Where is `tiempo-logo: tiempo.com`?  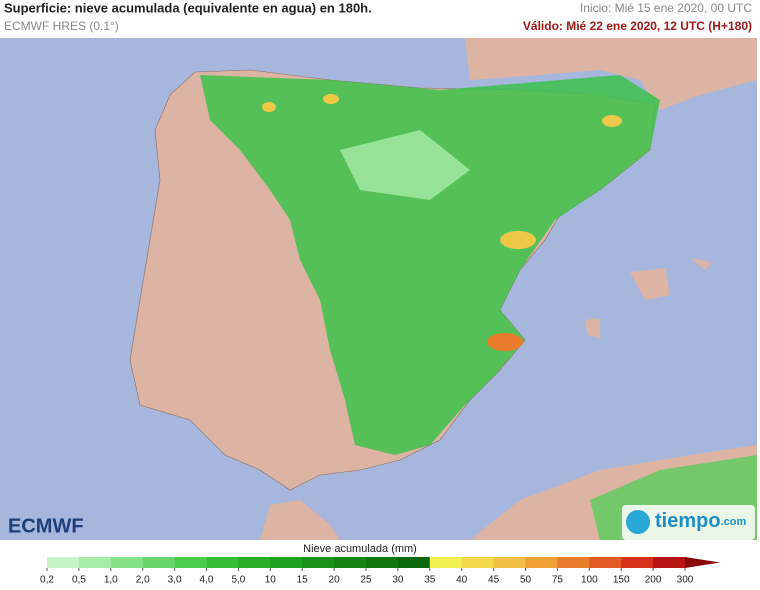
tiempo-logo: tiempo.com is located at coordinates (700, 521).